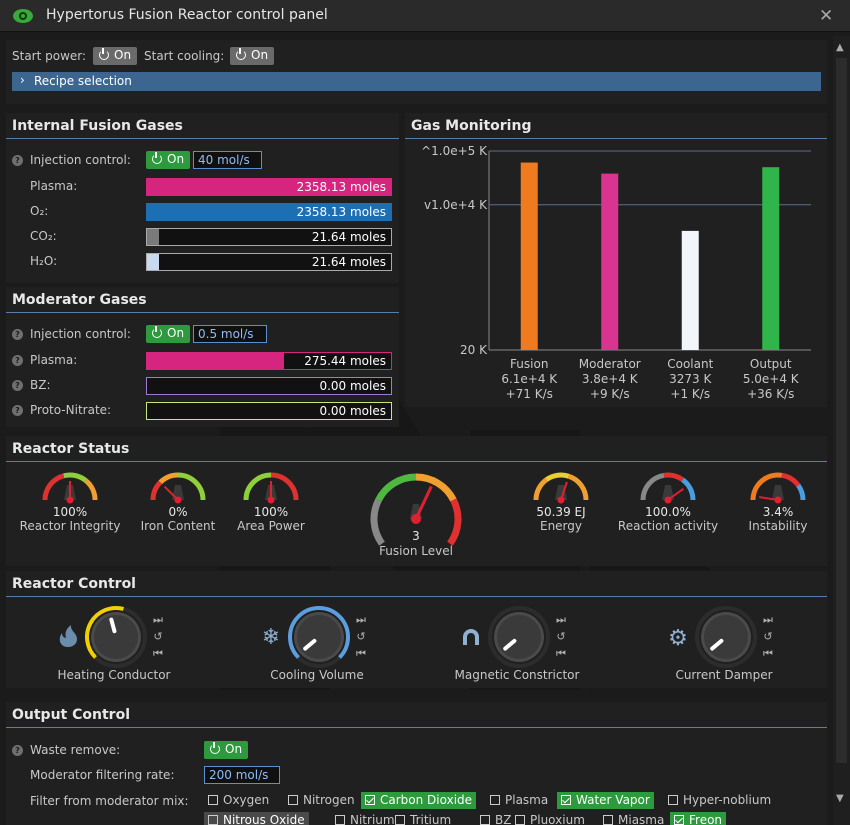  What do you see at coordinates (771, 364) in the screenshot?
I see `x-category-label: Output` at bounding box center [771, 364].